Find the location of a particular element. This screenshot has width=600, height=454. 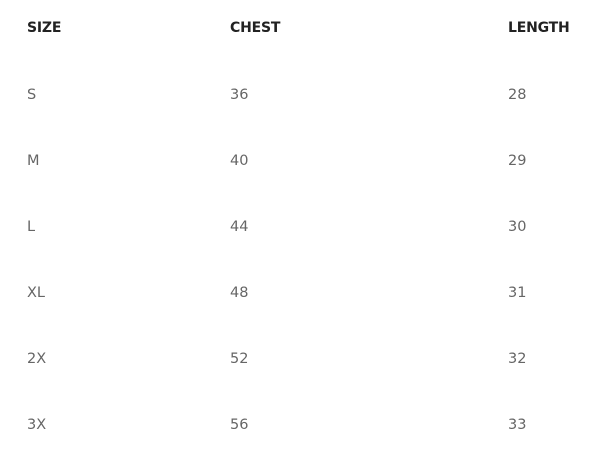

table-cell: L is located at coordinates (31, 227).